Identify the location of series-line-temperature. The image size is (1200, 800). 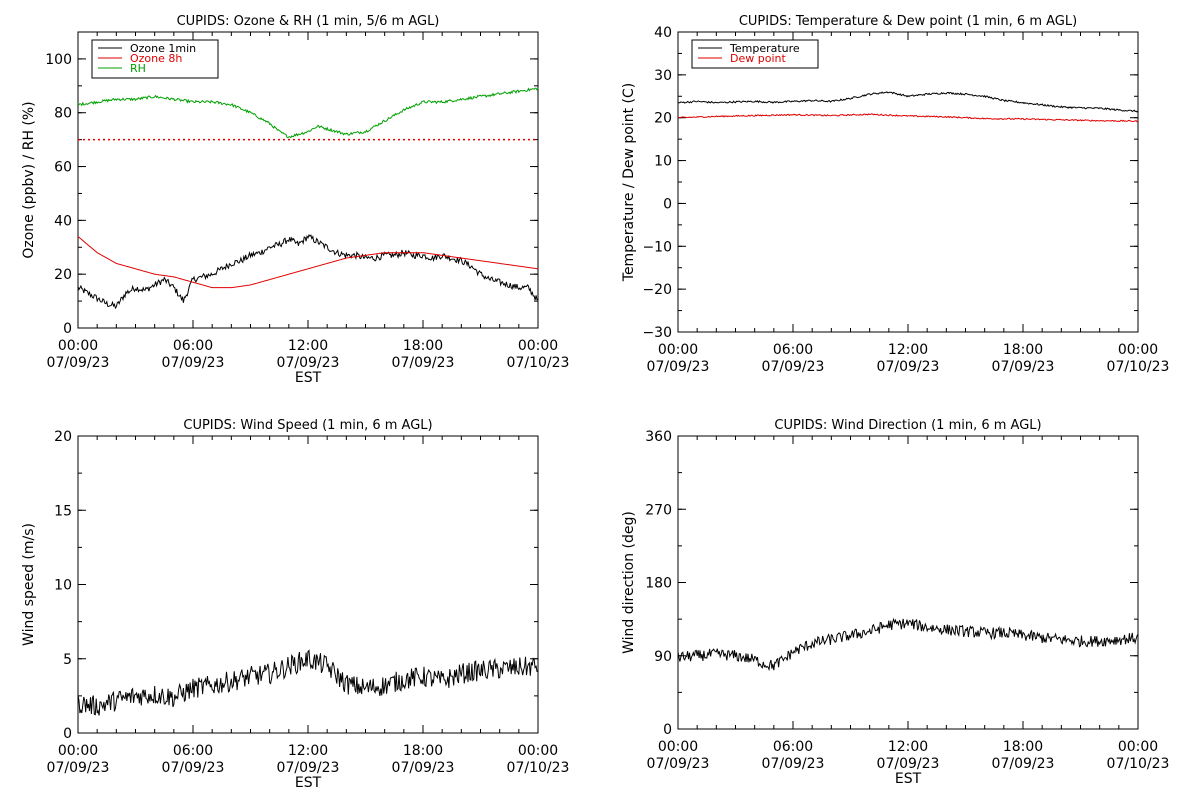
(908, 102).